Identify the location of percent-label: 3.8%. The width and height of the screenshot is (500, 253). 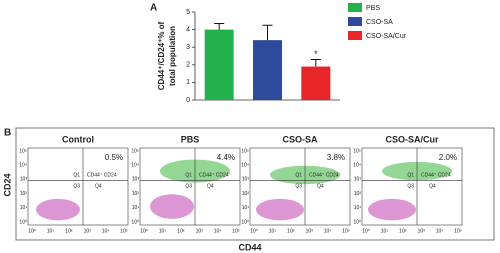
(336, 157).